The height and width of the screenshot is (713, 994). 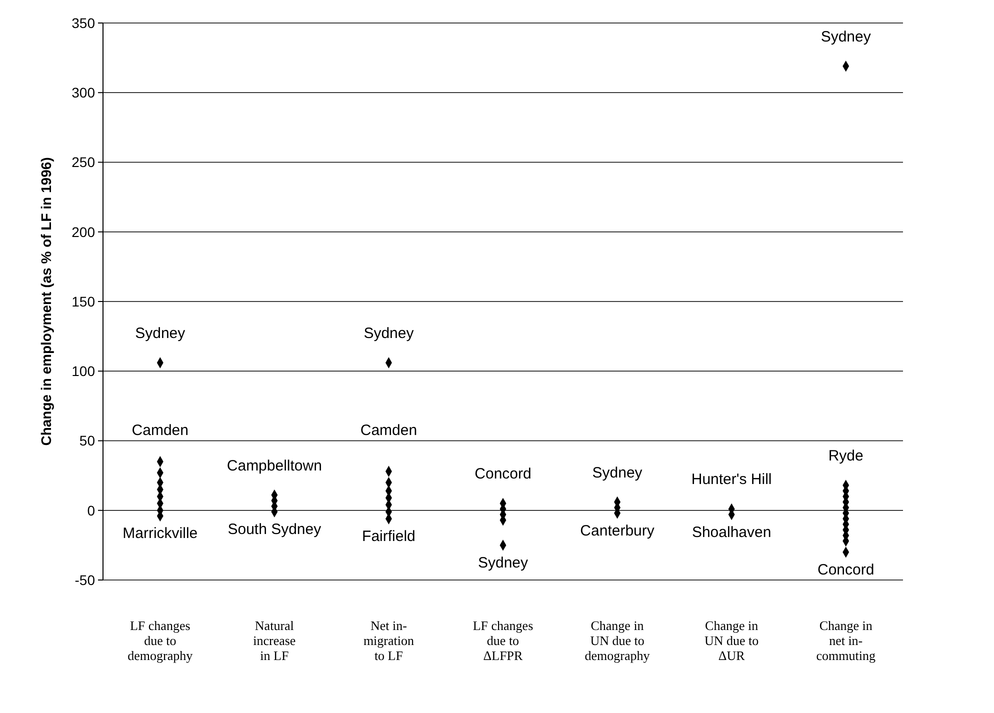 What do you see at coordinates (84, 162) in the screenshot?
I see `y-tick-label: 250` at bounding box center [84, 162].